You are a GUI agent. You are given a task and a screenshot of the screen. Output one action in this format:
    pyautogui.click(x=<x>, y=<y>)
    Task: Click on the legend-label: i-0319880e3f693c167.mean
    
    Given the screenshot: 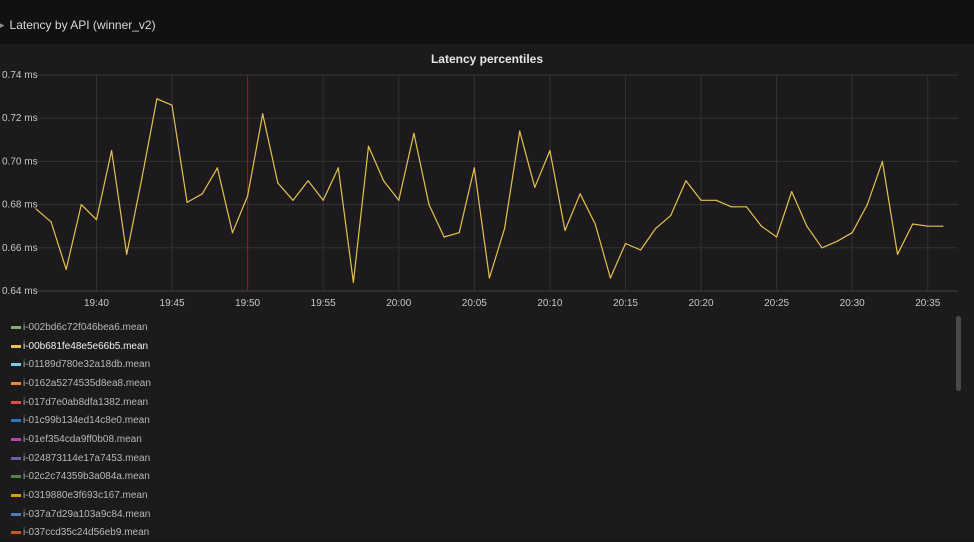 What is the action you would take?
    pyautogui.click(x=85, y=496)
    